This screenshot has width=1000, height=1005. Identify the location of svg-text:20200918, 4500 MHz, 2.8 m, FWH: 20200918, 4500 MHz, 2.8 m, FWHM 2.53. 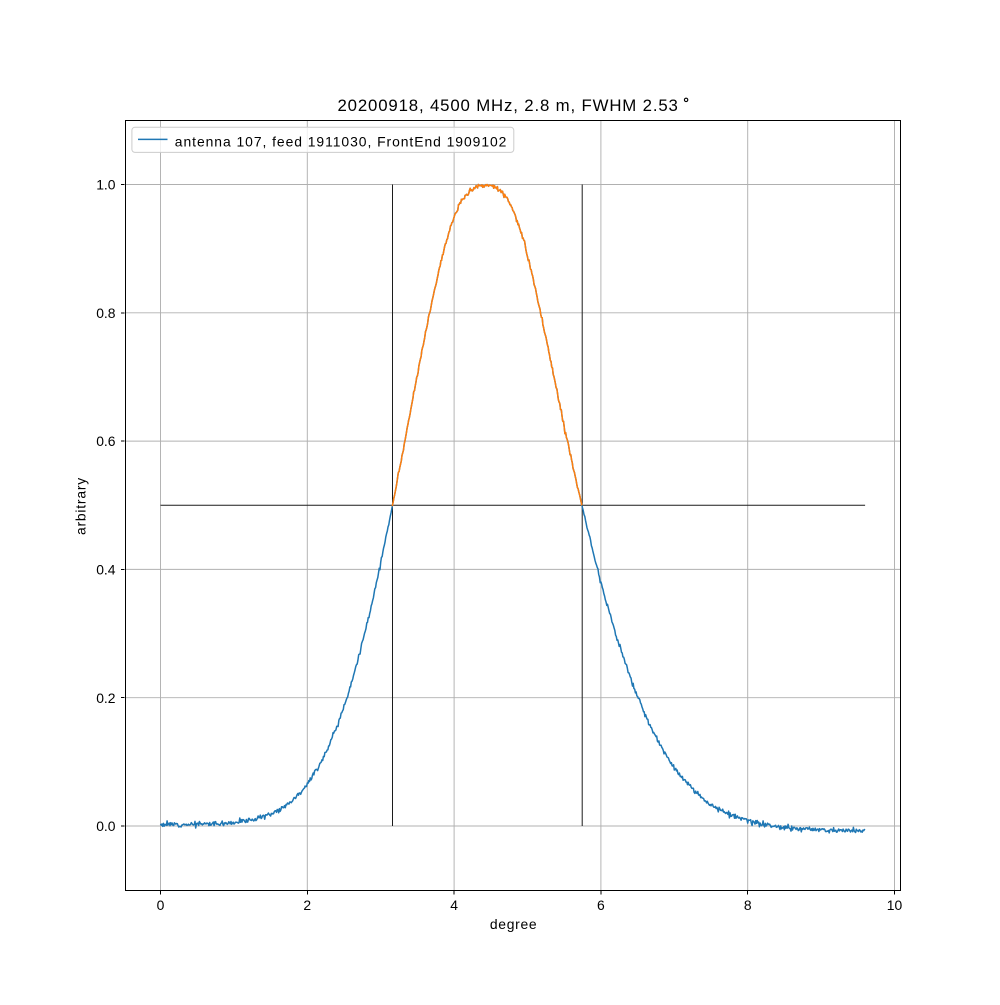
(508, 105).